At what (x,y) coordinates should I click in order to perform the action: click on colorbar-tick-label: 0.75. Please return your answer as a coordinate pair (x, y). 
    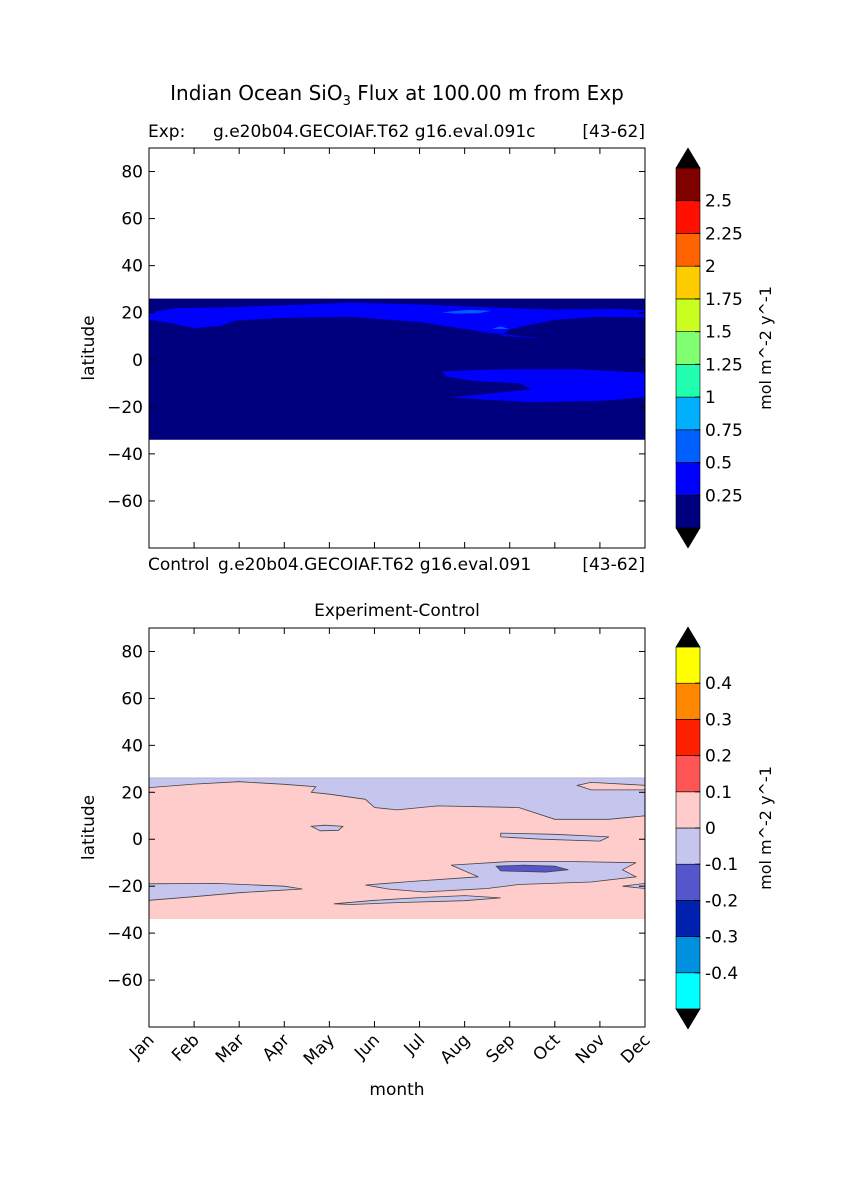
    Looking at the image, I should click on (724, 431).